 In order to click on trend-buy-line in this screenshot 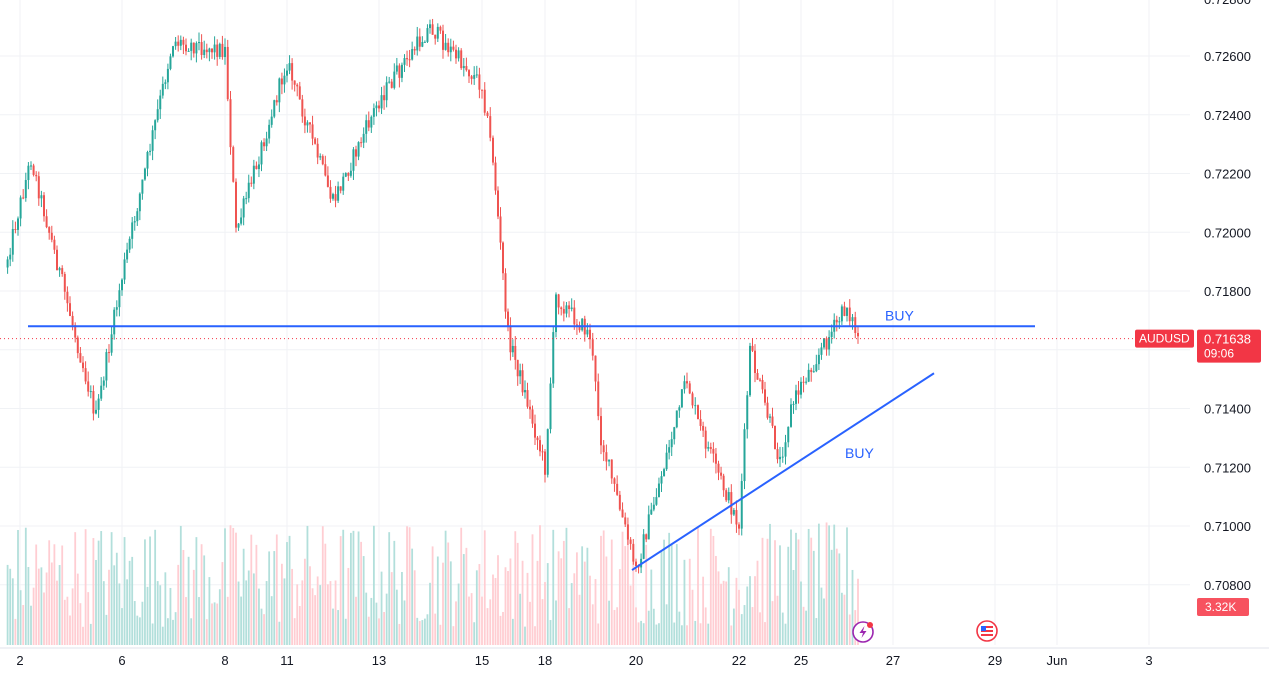, I will do `click(783, 471)`.